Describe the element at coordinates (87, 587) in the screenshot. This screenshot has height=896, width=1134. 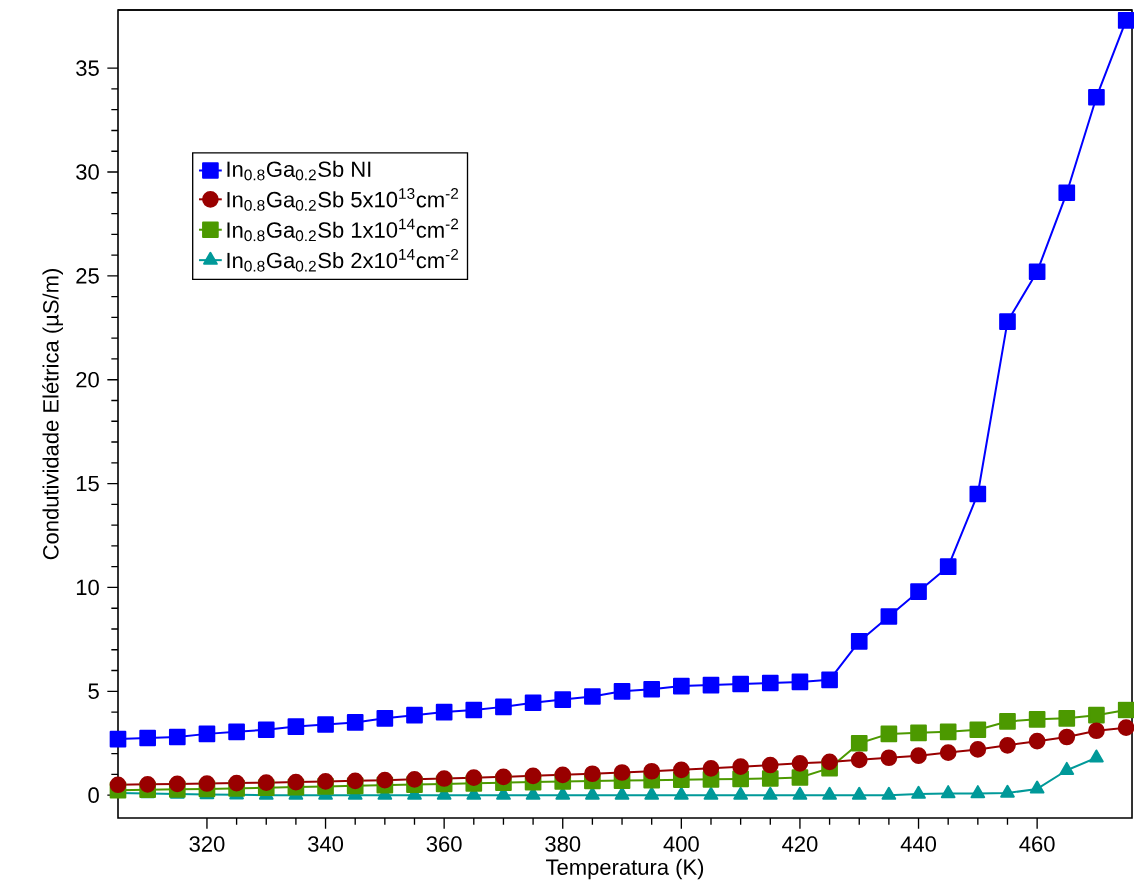
I see `y-tick-label: 10` at that location.